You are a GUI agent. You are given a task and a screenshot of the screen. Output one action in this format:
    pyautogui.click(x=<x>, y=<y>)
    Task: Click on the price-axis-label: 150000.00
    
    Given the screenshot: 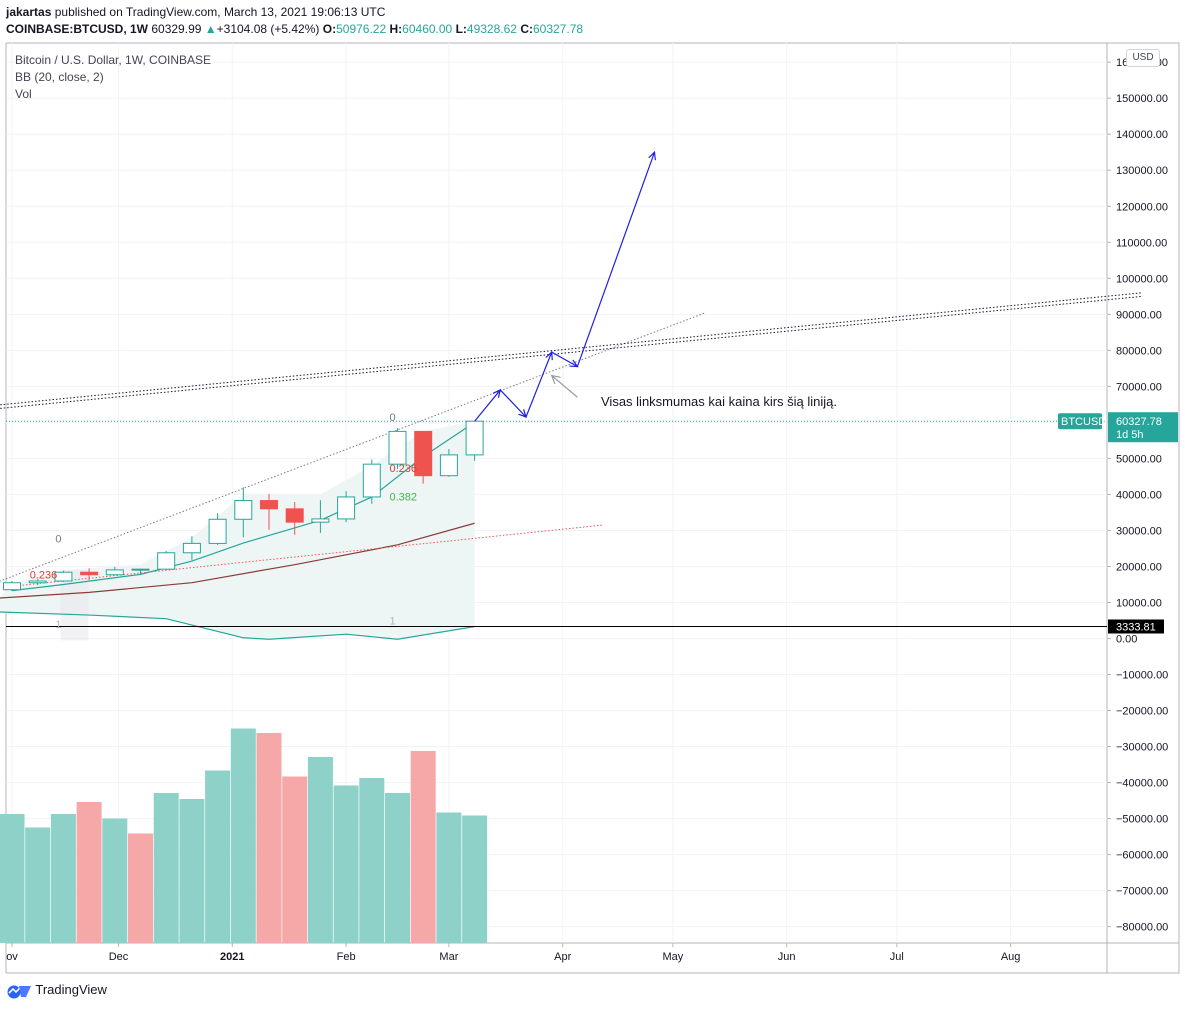 What is the action you would take?
    pyautogui.click(x=1142, y=99)
    